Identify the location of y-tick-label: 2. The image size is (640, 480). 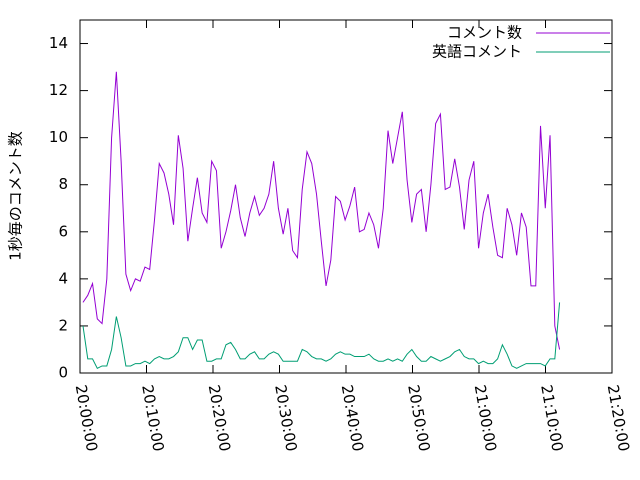
(63, 325).